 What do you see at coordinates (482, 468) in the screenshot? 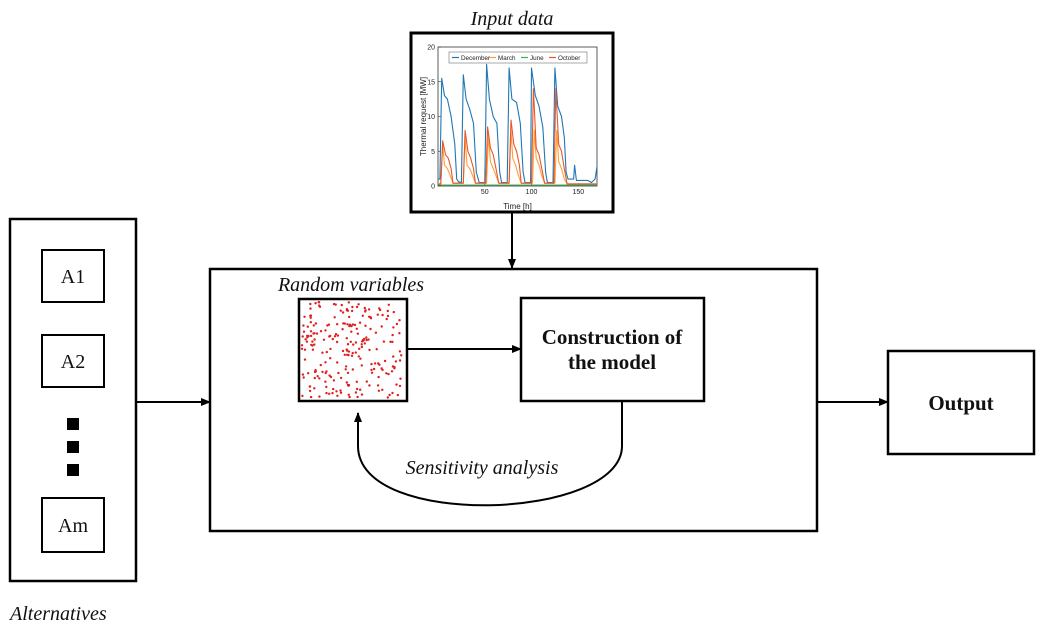
I see `sensitivity-analysis-label: Sensitivity analysis` at bounding box center [482, 468].